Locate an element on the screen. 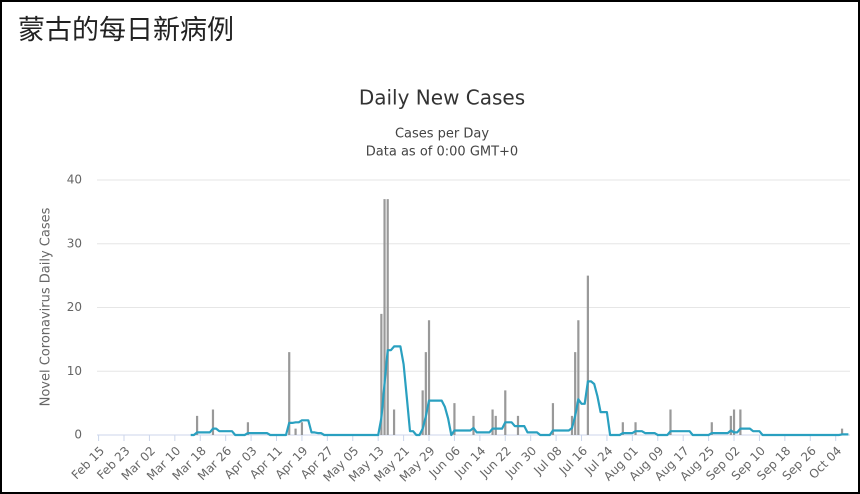 This screenshot has height=494, width=860. chart-title: Daily New Cases is located at coordinates (442, 98).